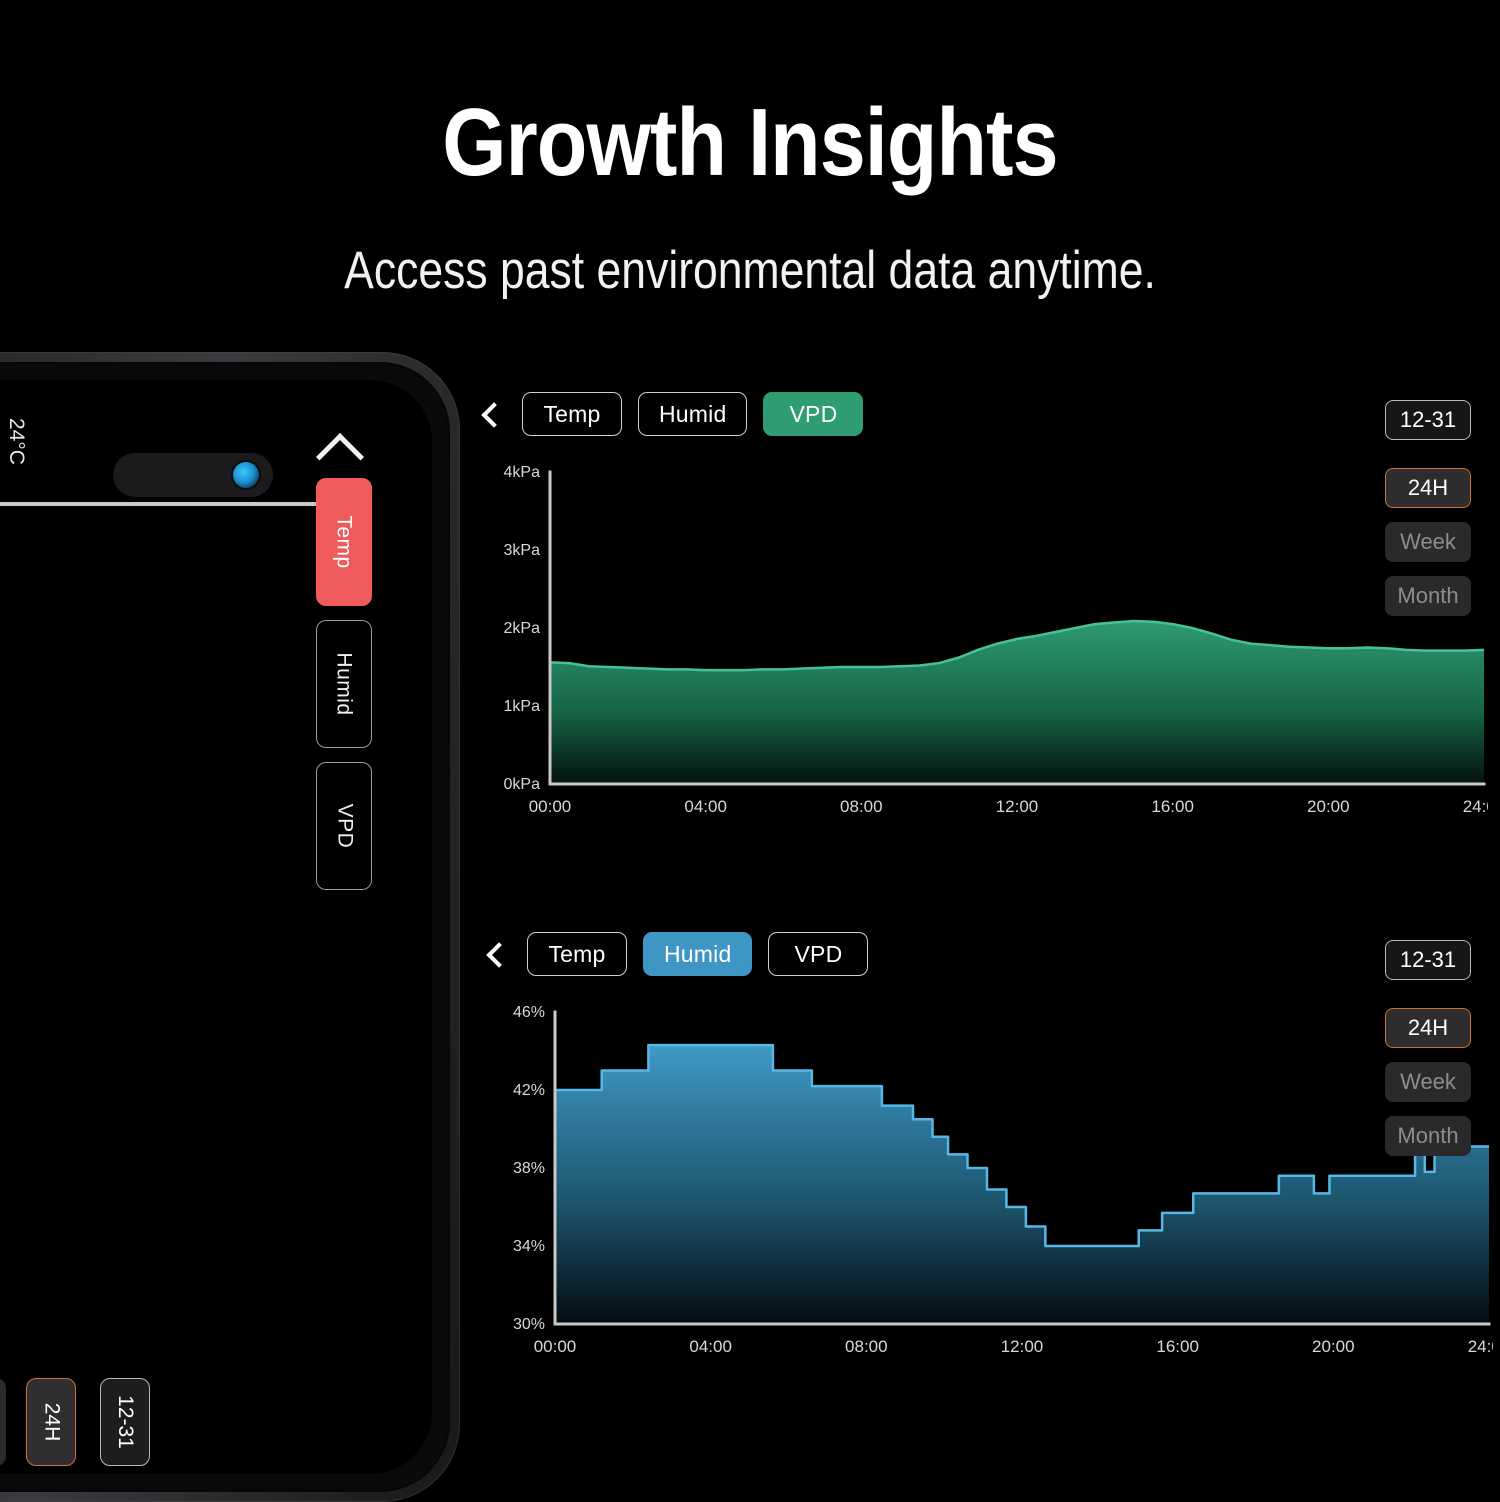  I want to click on phone-metric-tab-vpd: VPD, so click(344, 826).